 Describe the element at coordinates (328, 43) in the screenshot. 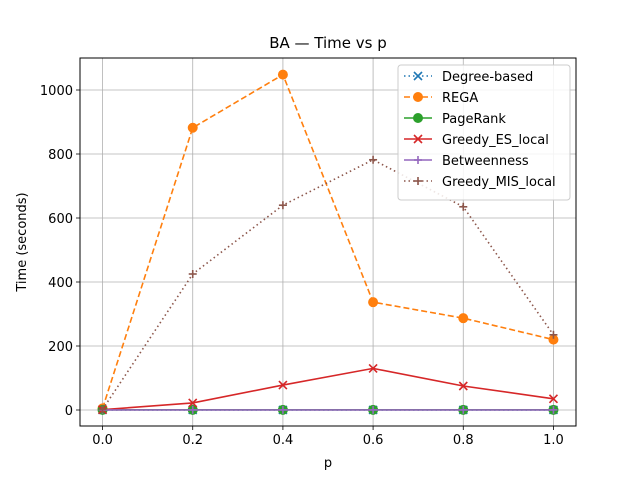

I see `chart-title: BA — Time vs p` at that location.